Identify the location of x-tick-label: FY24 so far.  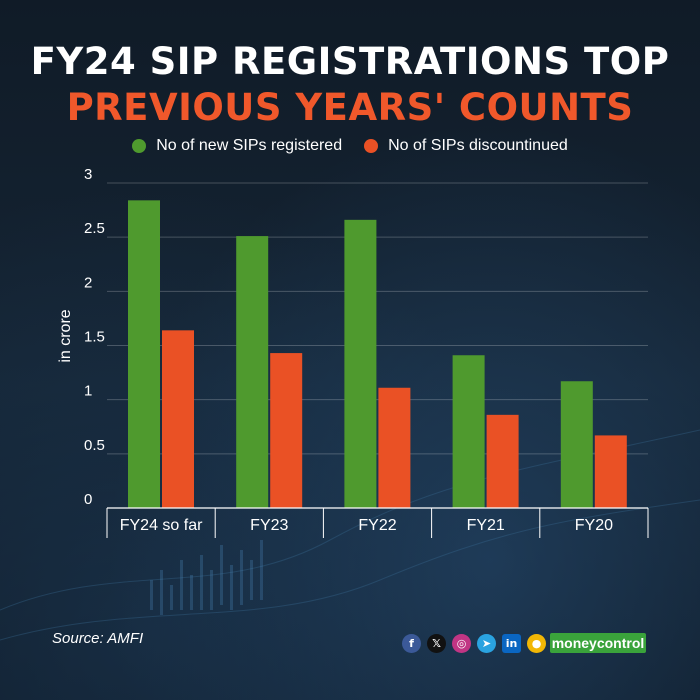
(161, 525).